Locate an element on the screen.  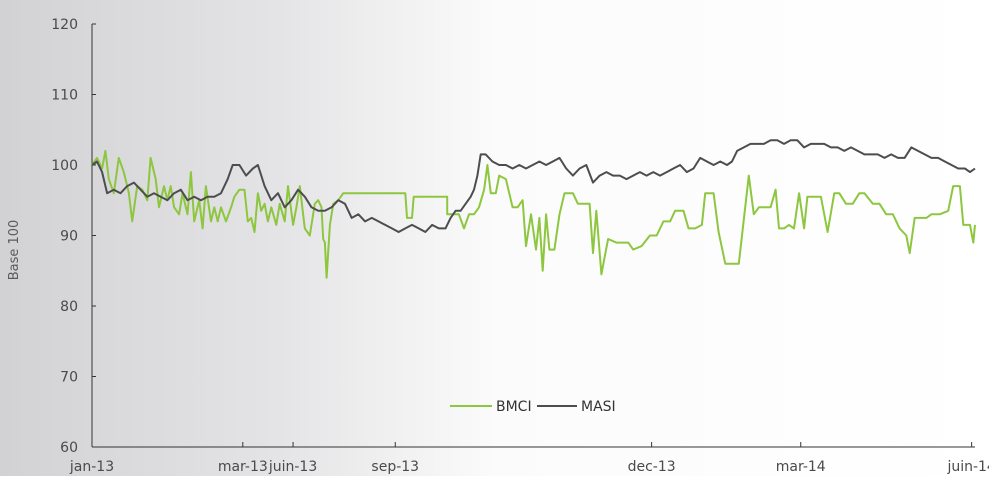
y-tick-label: 100 is located at coordinates (64, 166).